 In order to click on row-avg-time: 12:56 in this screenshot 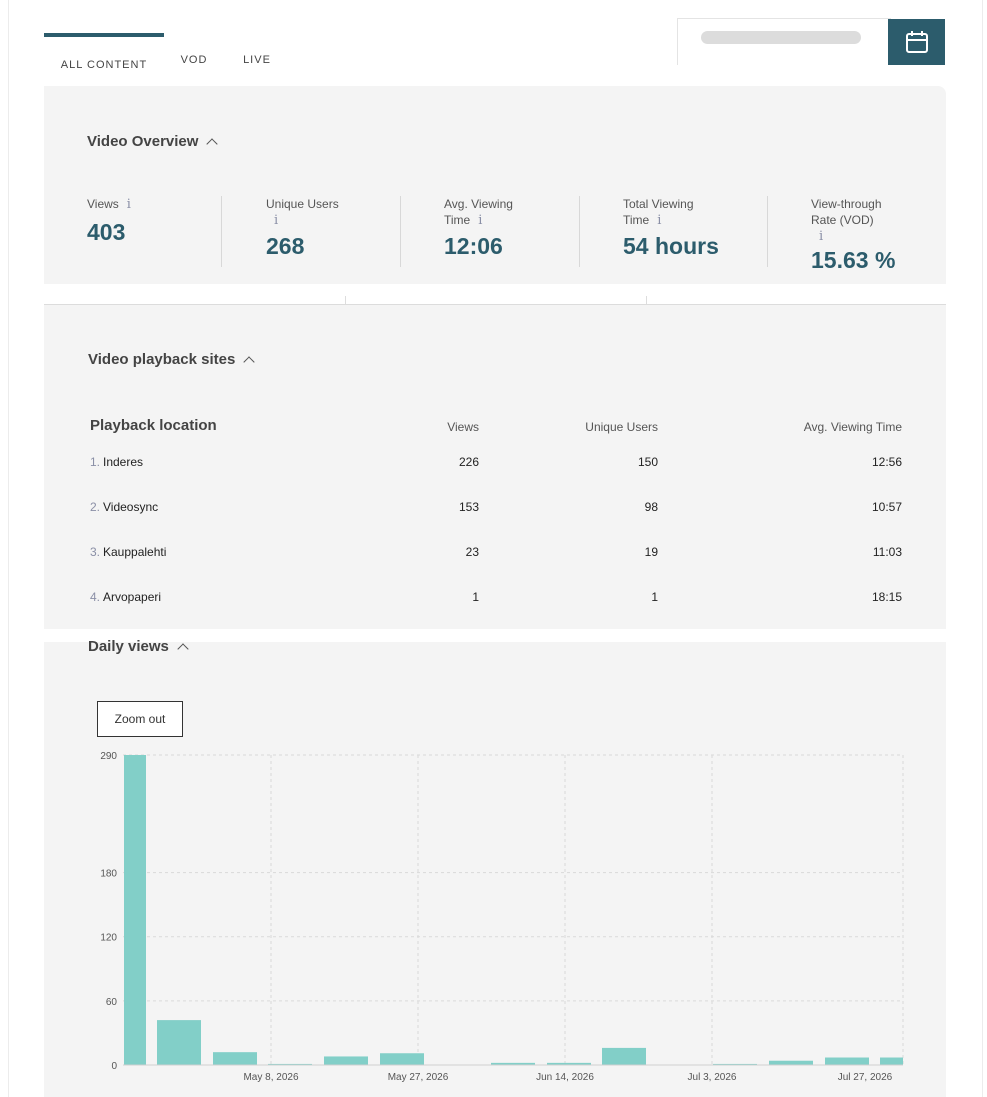, I will do `click(886, 462)`.